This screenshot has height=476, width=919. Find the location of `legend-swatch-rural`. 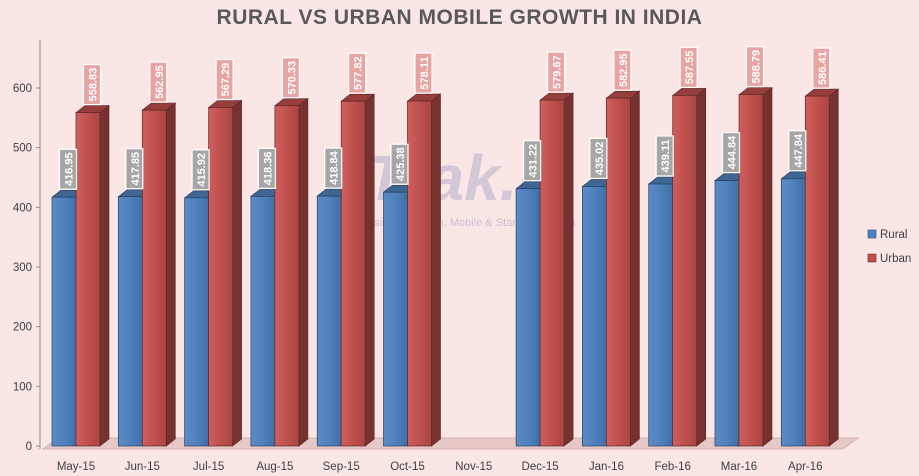

legend-swatch-rural is located at coordinates (872, 234).